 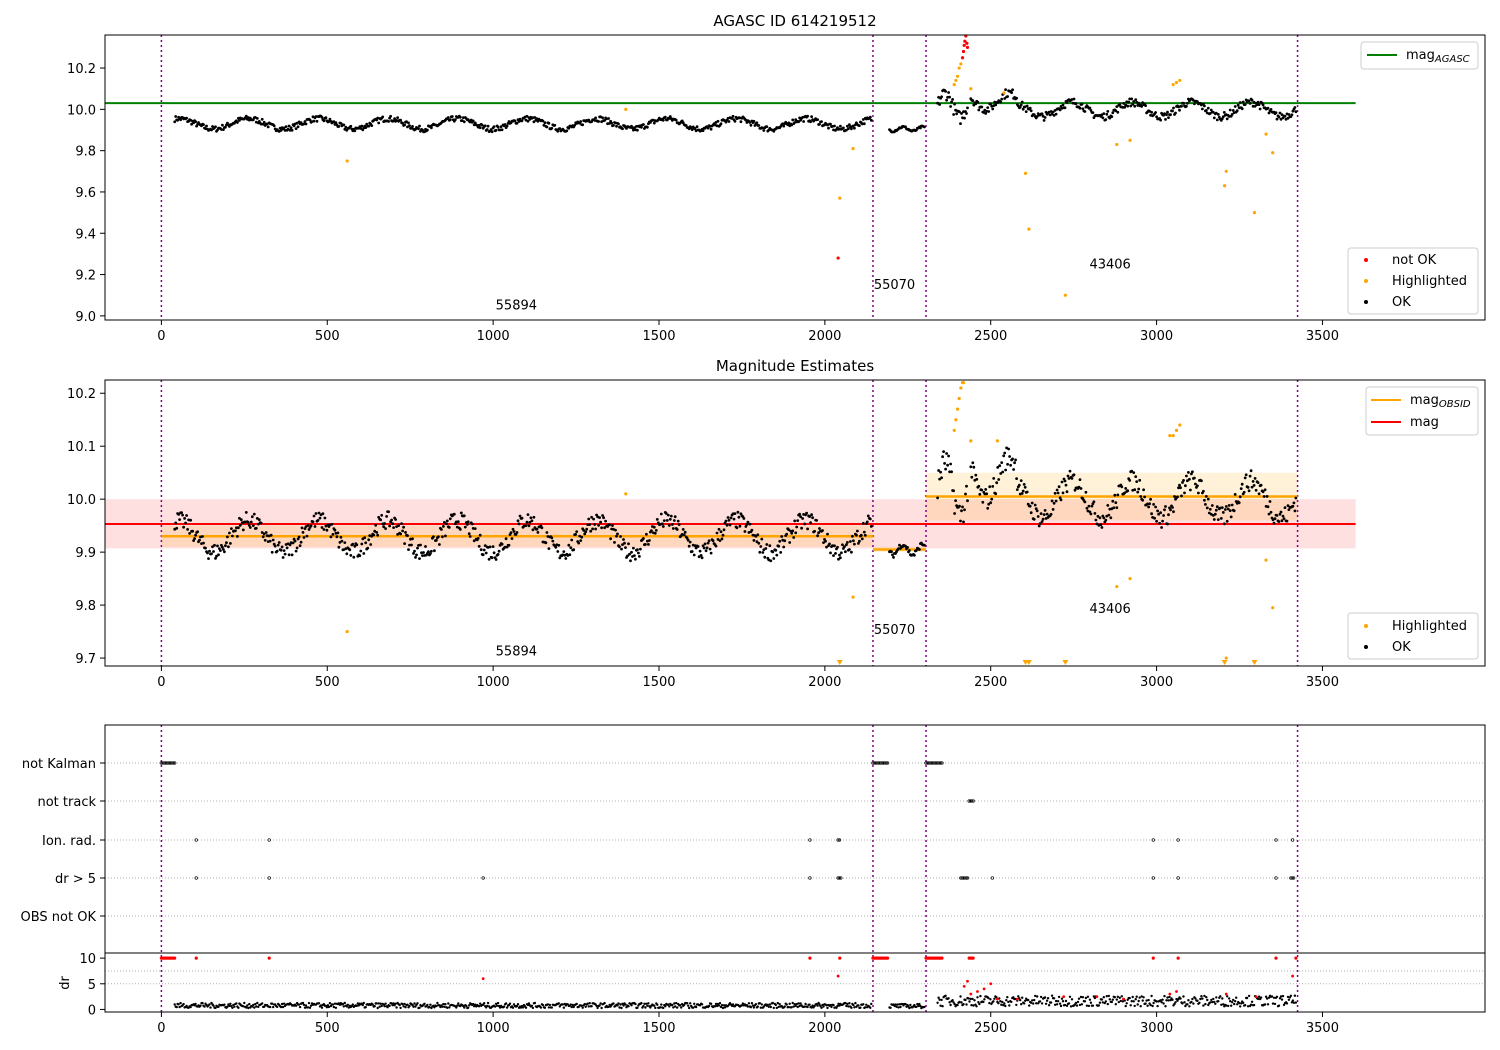 I want to click on y-tick-label: 9.7, so click(x=85, y=659).